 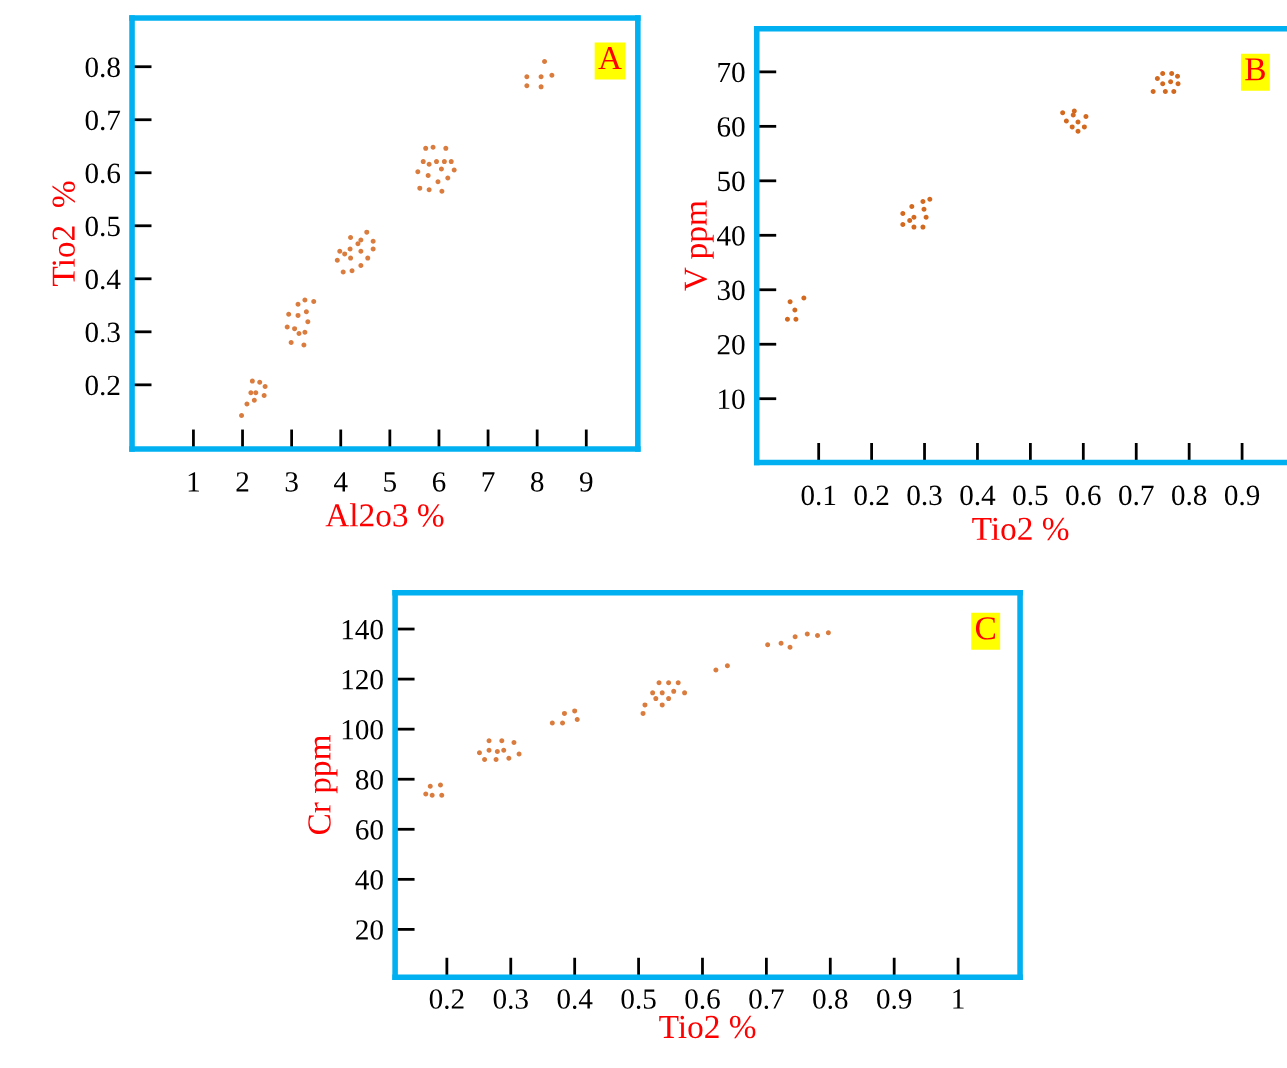 I want to click on x-tick-label: 8, so click(x=537, y=482).